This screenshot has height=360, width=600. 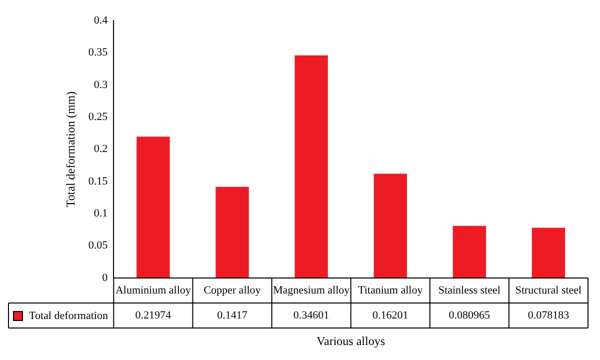 What do you see at coordinates (390, 315) in the screenshot?
I see `data-label: 0.16201` at bounding box center [390, 315].